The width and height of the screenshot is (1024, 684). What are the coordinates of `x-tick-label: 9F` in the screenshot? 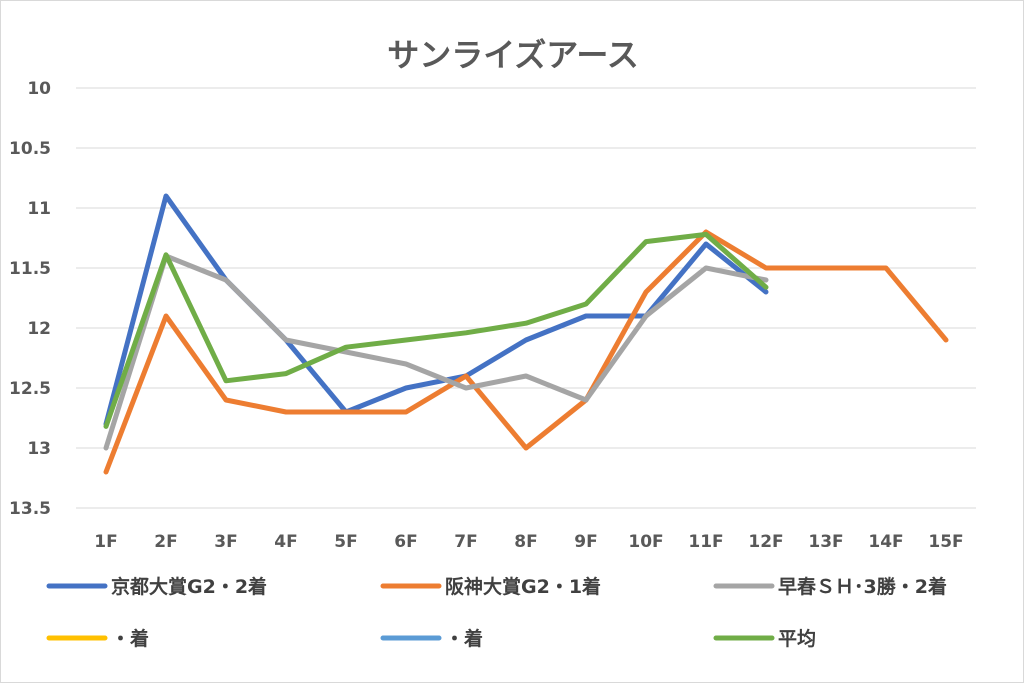 It's located at (585, 542).